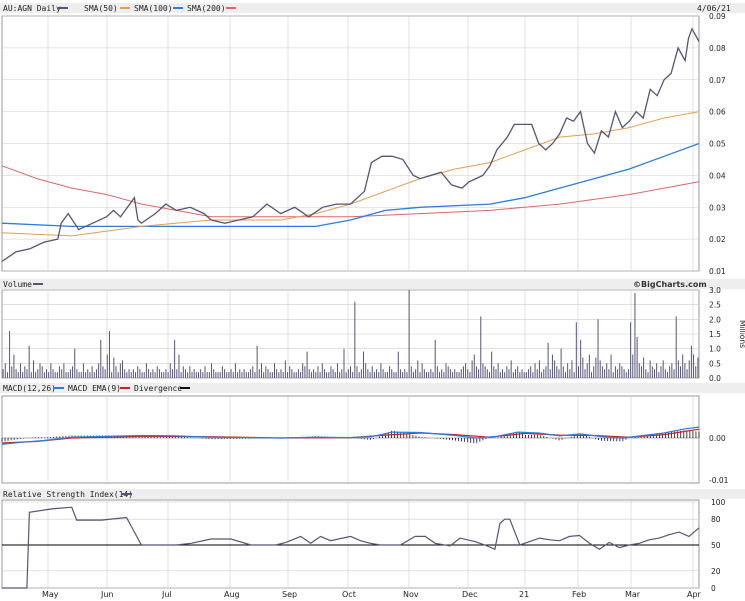 This screenshot has width=745, height=601. I want to click on y-tick-label: 0.5, so click(715, 363).